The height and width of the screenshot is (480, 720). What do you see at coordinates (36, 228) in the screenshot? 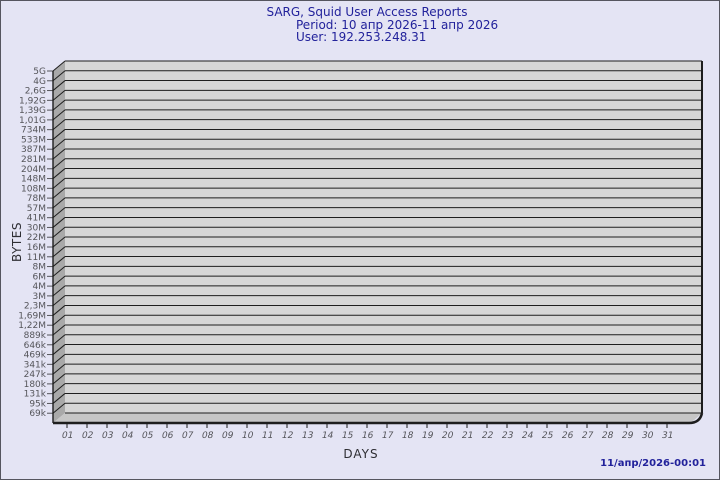
I see `y-axis-tick-label: 30M` at bounding box center [36, 228].